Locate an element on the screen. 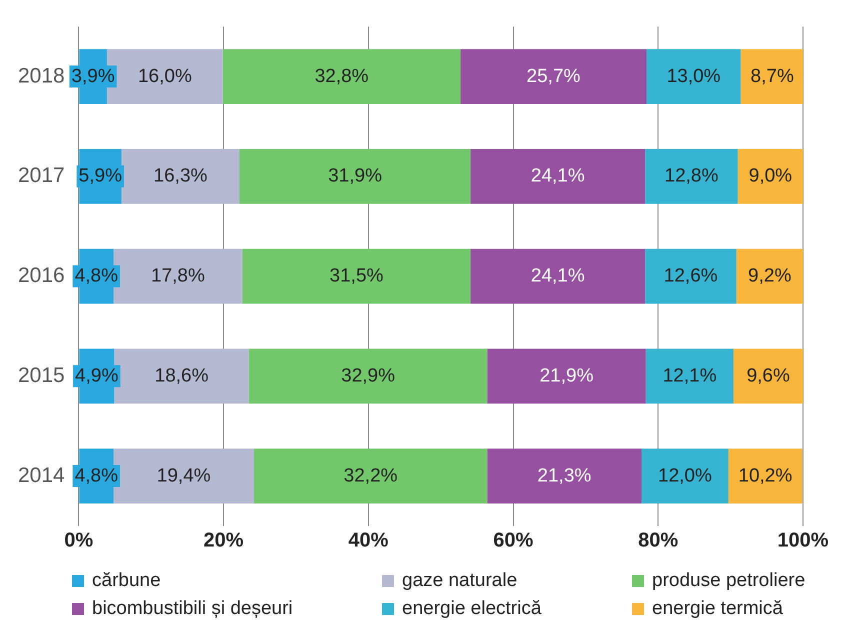  data-label: 32,8% is located at coordinates (341, 76).